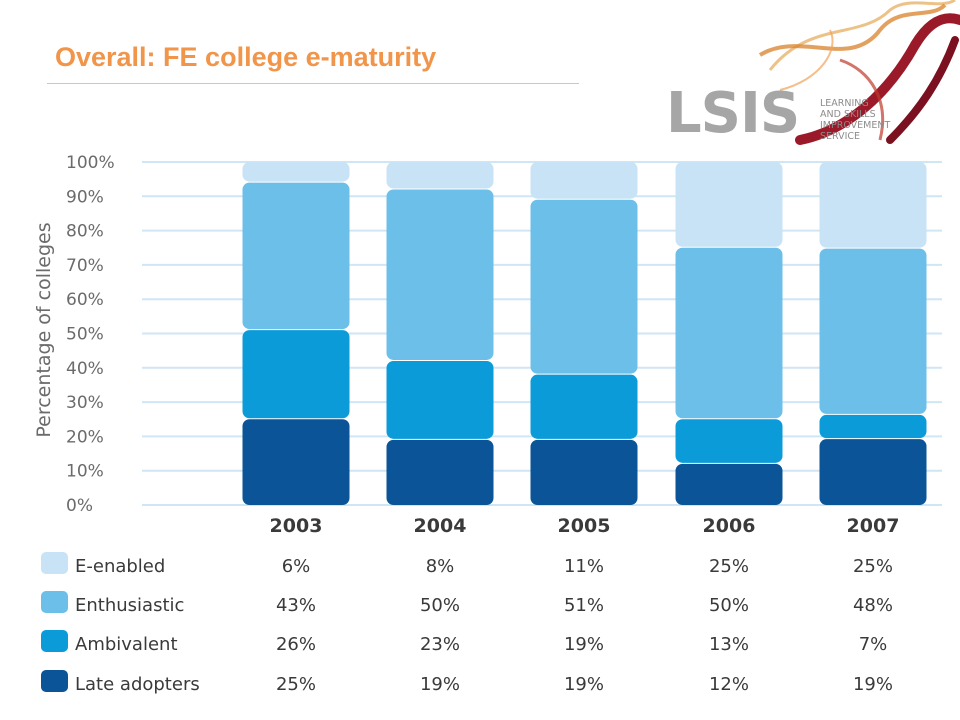 The width and height of the screenshot is (960, 720). What do you see at coordinates (90, 163) in the screenshot?
I see `y-tick-label: 100%` at bounding box center [90, 163].